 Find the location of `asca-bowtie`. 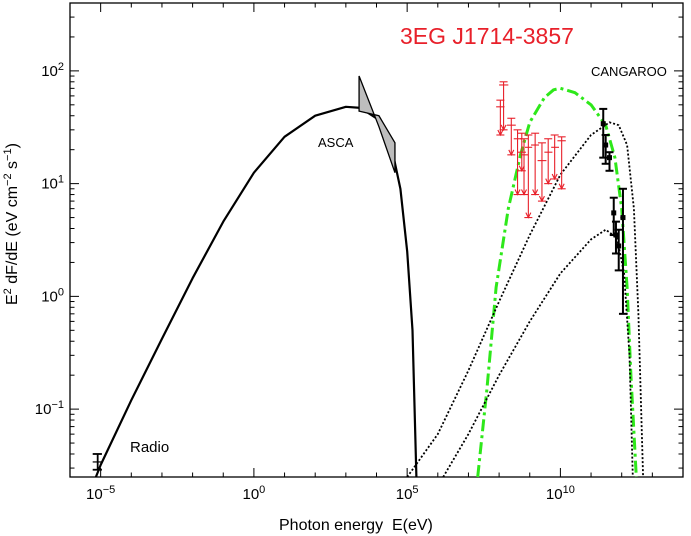

asca-bowtie is located at coordinates (377, 124).